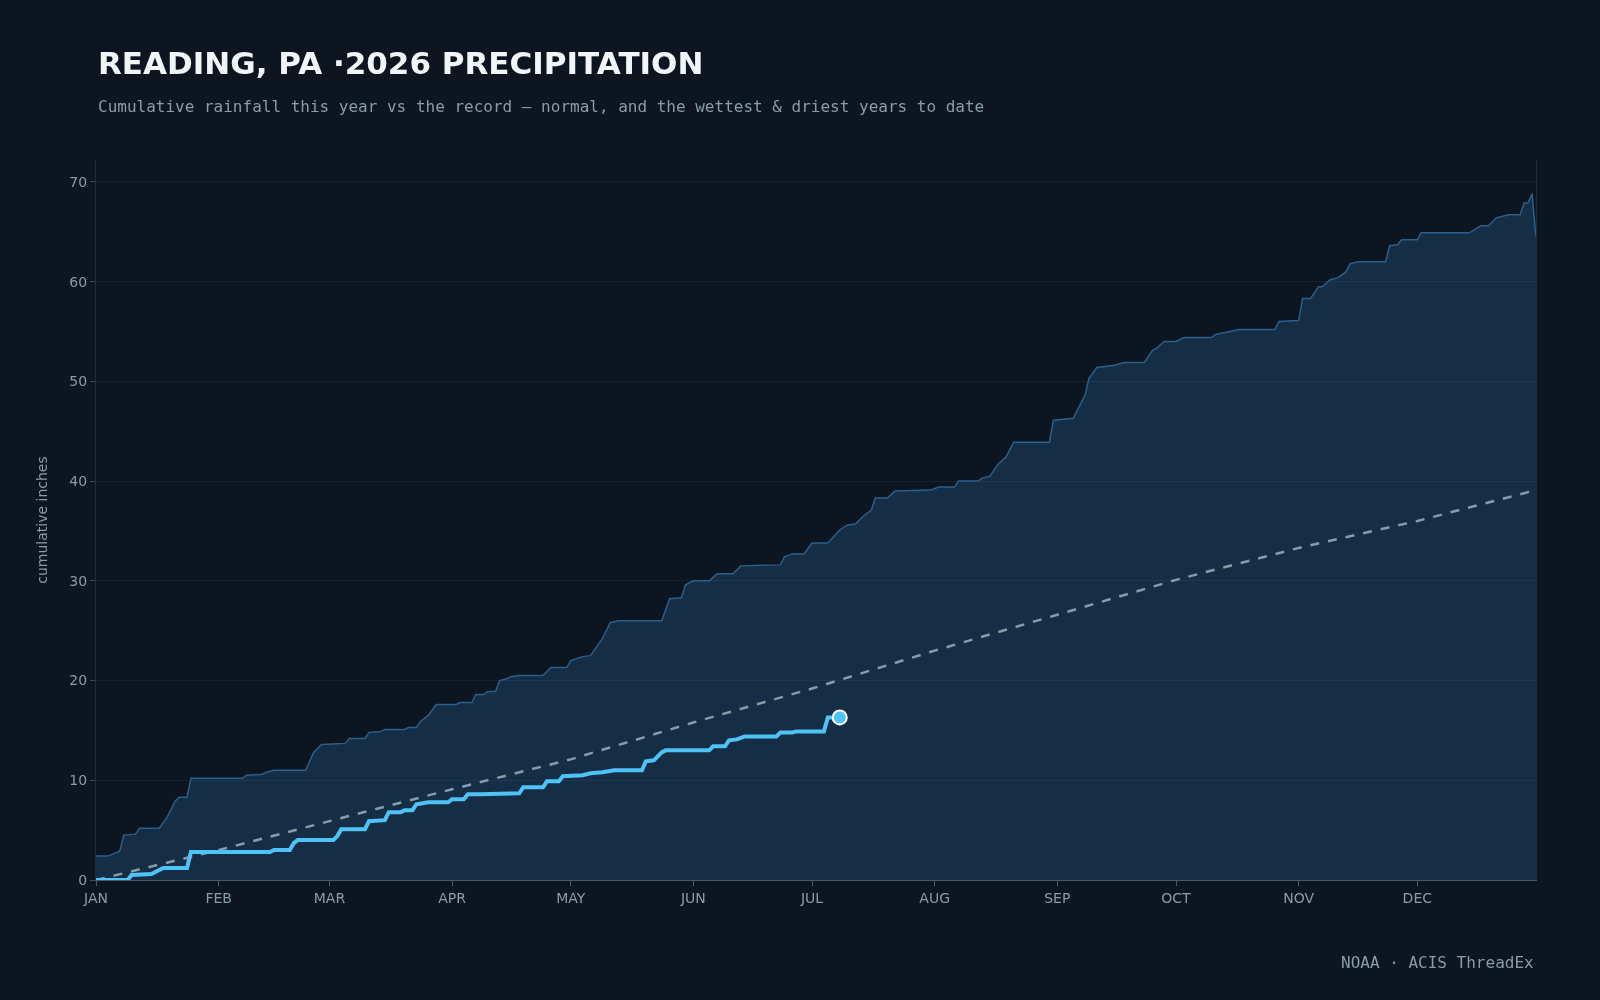 Image resolution: width=1600 pixels, height=1000 pixels. Describe the element at coordinates (401, 63) in the screenshot. I see `chart-title: READING, PA ·2026 PRECIPITATION` at that location.